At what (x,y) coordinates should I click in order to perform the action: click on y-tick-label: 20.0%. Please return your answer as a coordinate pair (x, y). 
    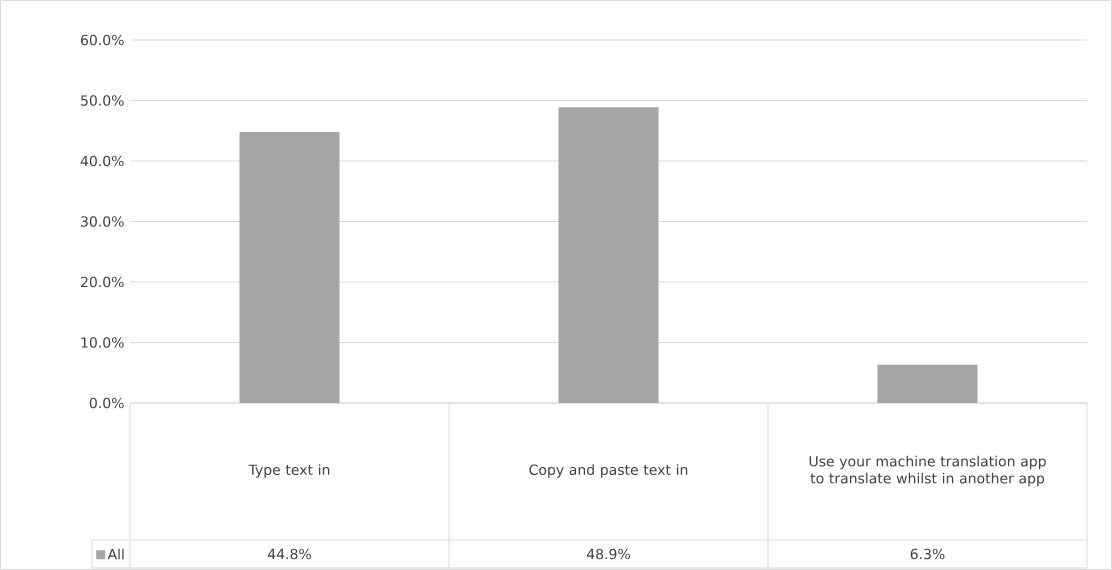
    Looking at the image, I should click on (102, 282).